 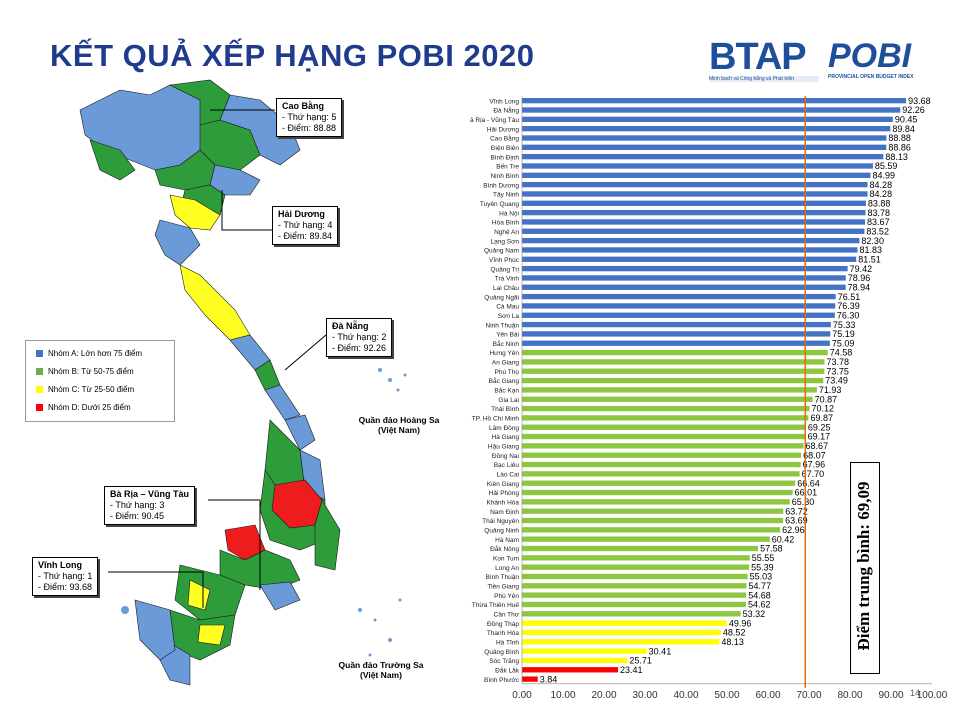 I want to click on category-label-24: Ninh Thuận, so click(x=503, y=325).